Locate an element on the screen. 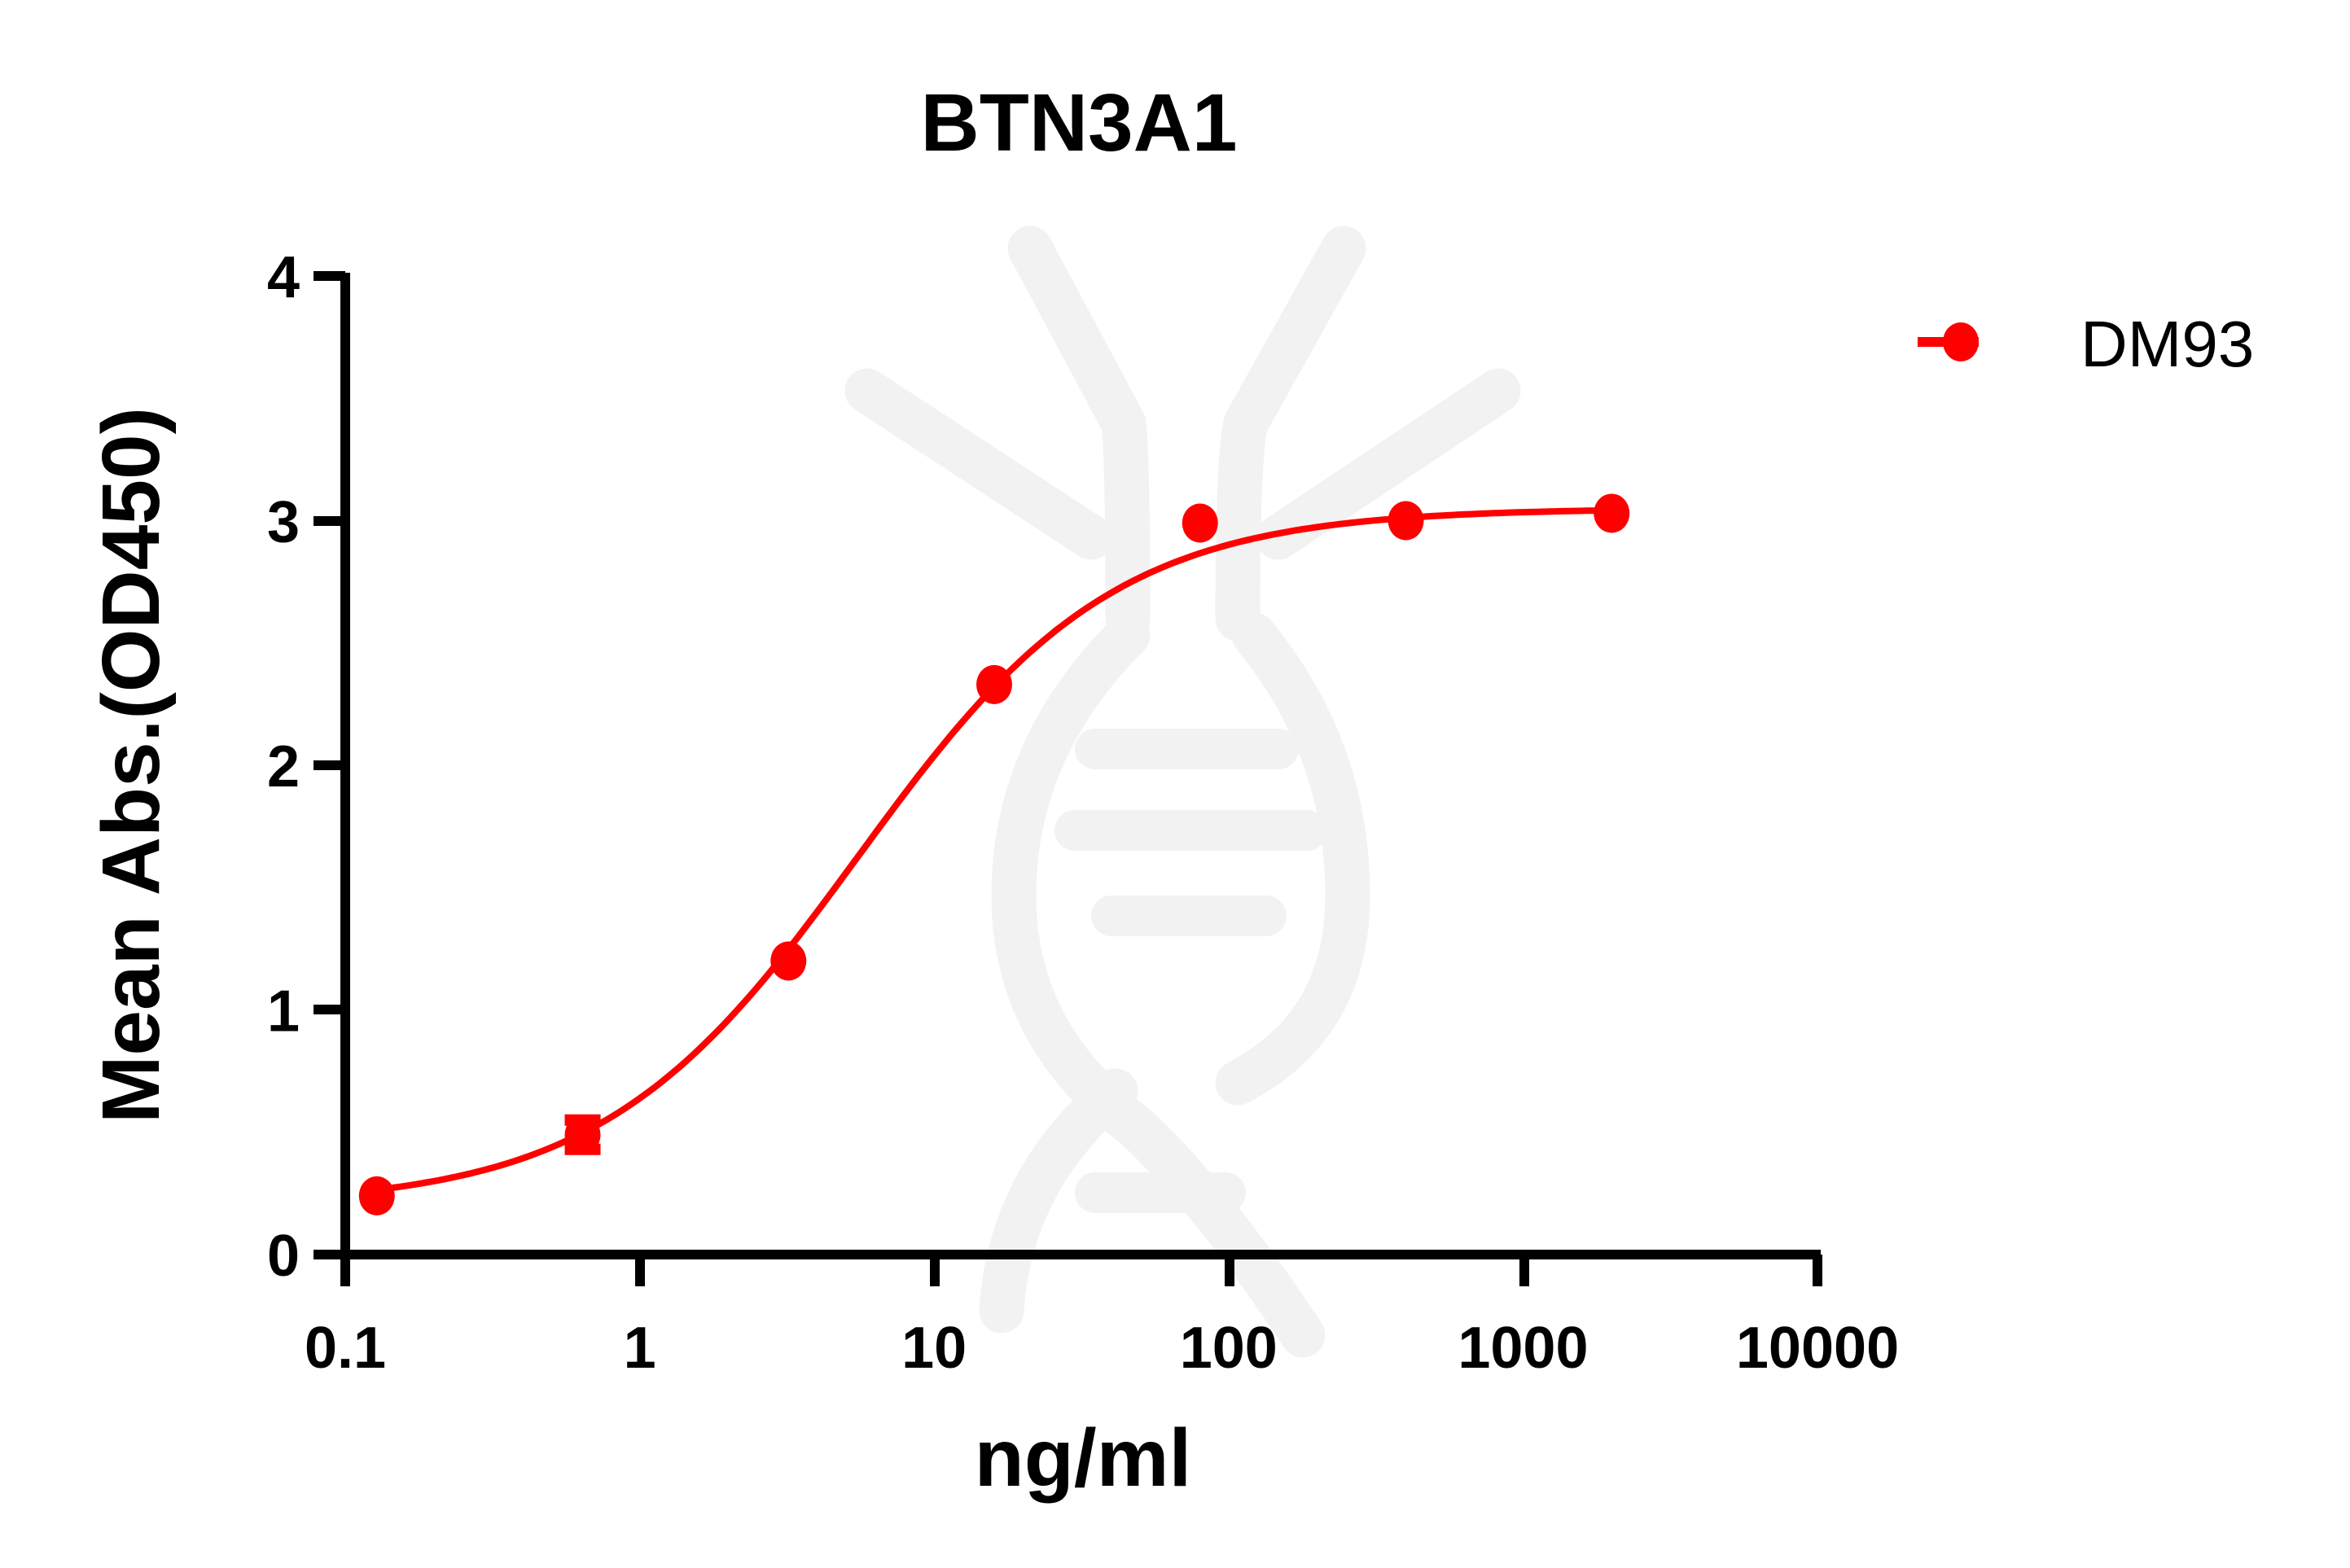 The width and height of the screenshot is (2350, 1568). legend-marker-icon is located at coordinates (1961, 342).